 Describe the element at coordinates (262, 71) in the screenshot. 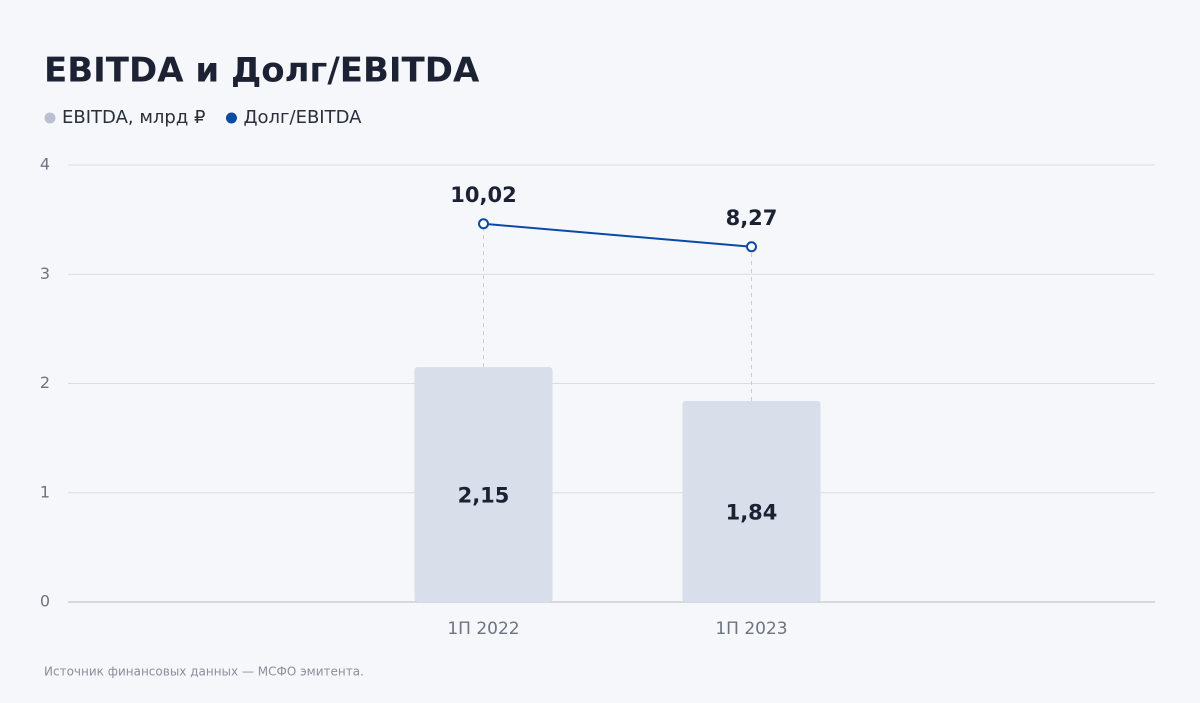

I see `chart-title: EBITDA и Долг/EBITDA` at that location.